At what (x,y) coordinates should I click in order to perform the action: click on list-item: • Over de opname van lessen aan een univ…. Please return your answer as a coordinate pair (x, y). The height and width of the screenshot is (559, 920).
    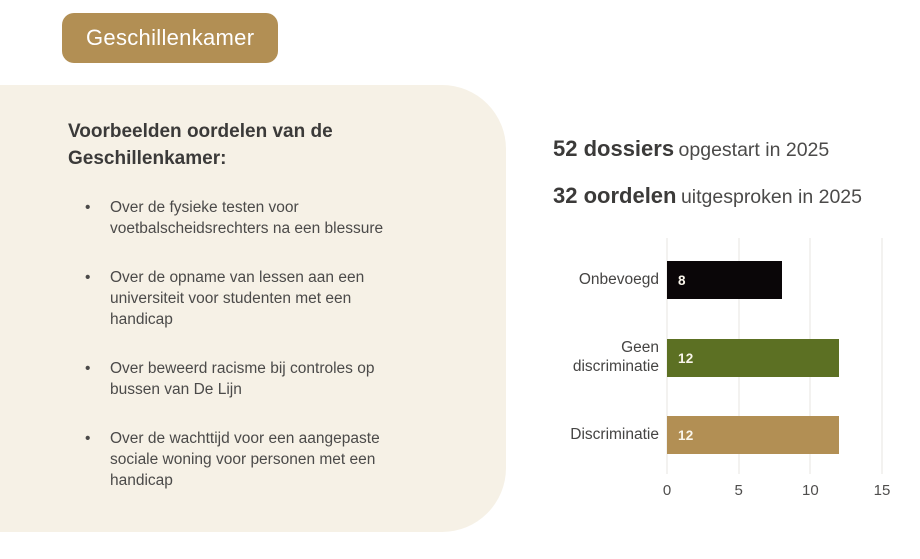
    Looking at the image, I should click on (247, 299).